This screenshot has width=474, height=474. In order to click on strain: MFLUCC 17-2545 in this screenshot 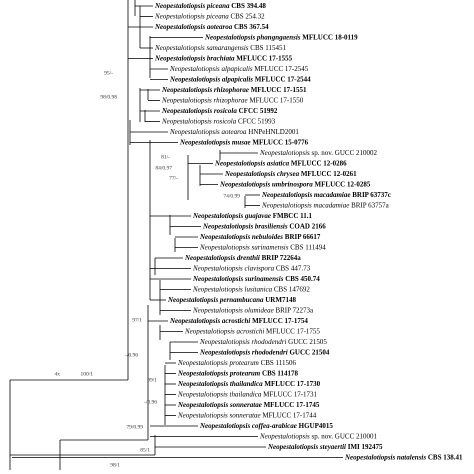, I will do `click(281, 69)`.